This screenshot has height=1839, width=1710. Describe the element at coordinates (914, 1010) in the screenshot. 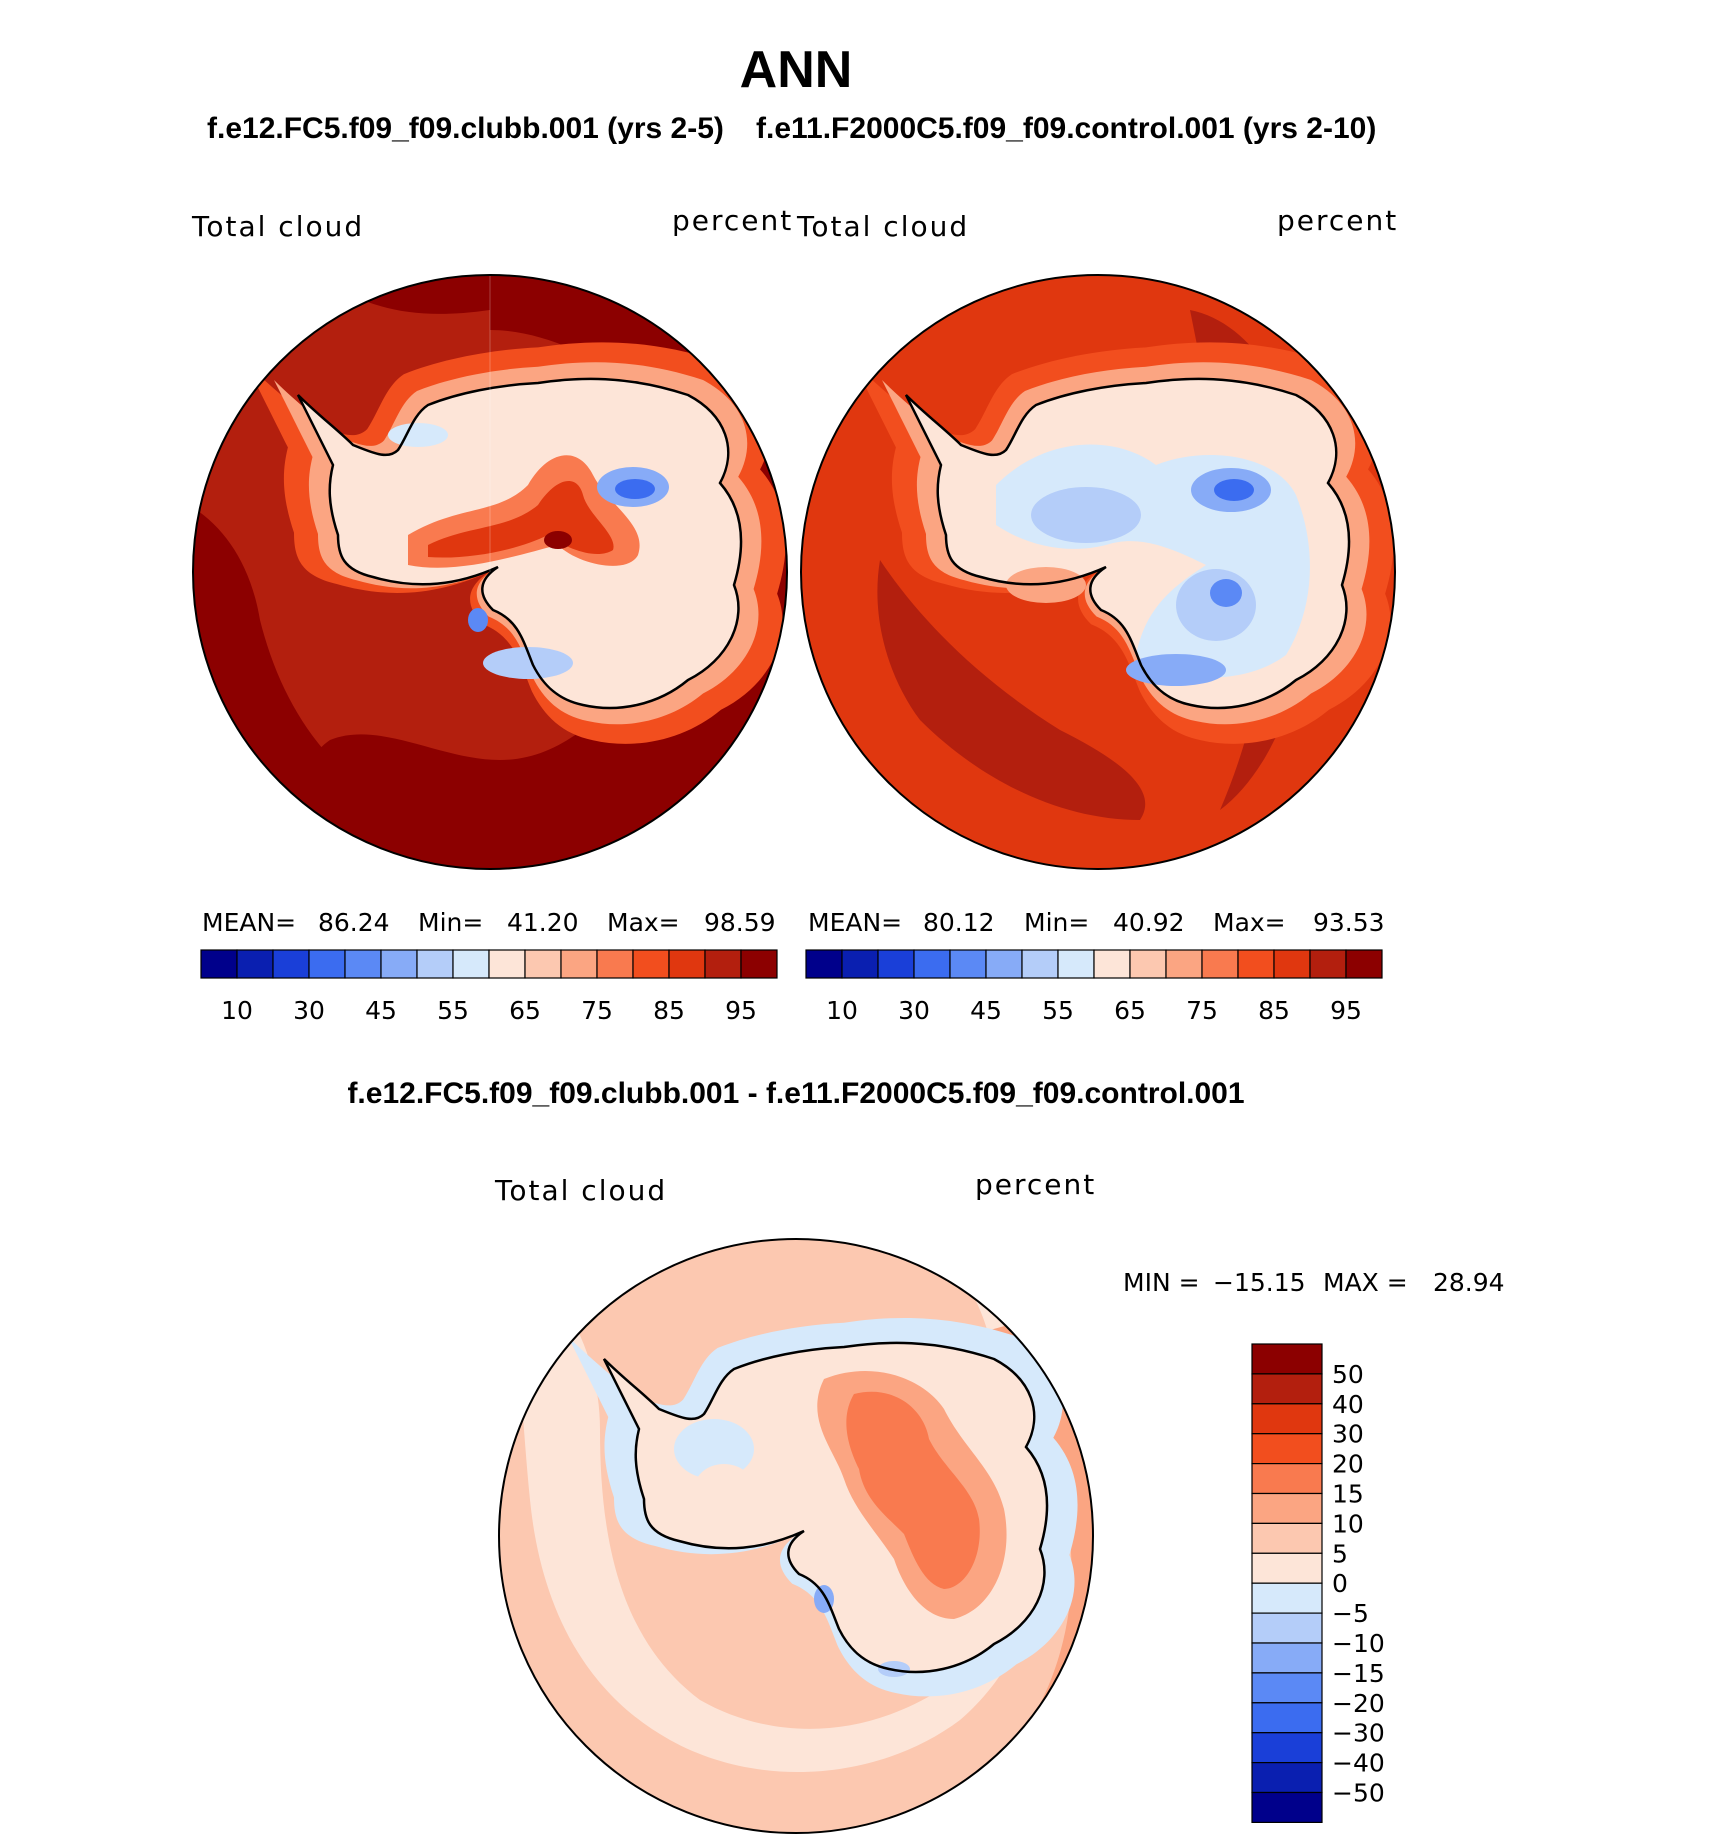

I see `right-colorbar-tick-label: 30` at that location.